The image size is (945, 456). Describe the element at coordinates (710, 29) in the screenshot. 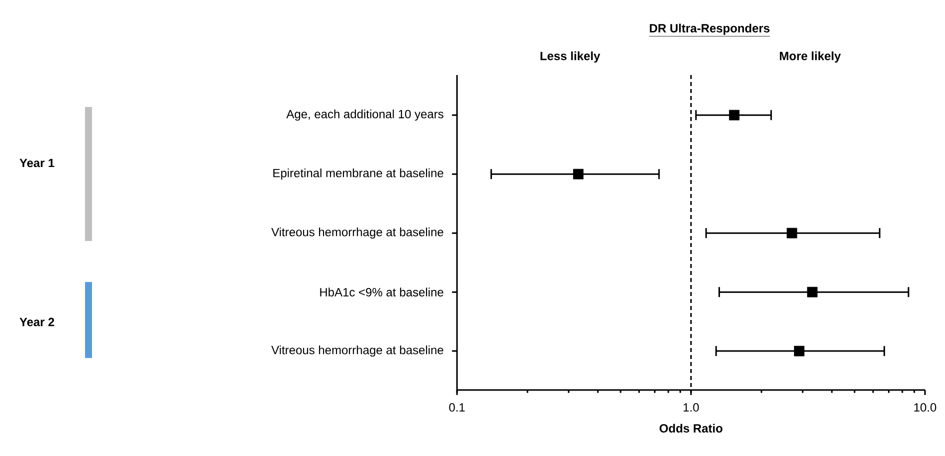

I see `chart-title: DR Ultra-Responders` at that location.